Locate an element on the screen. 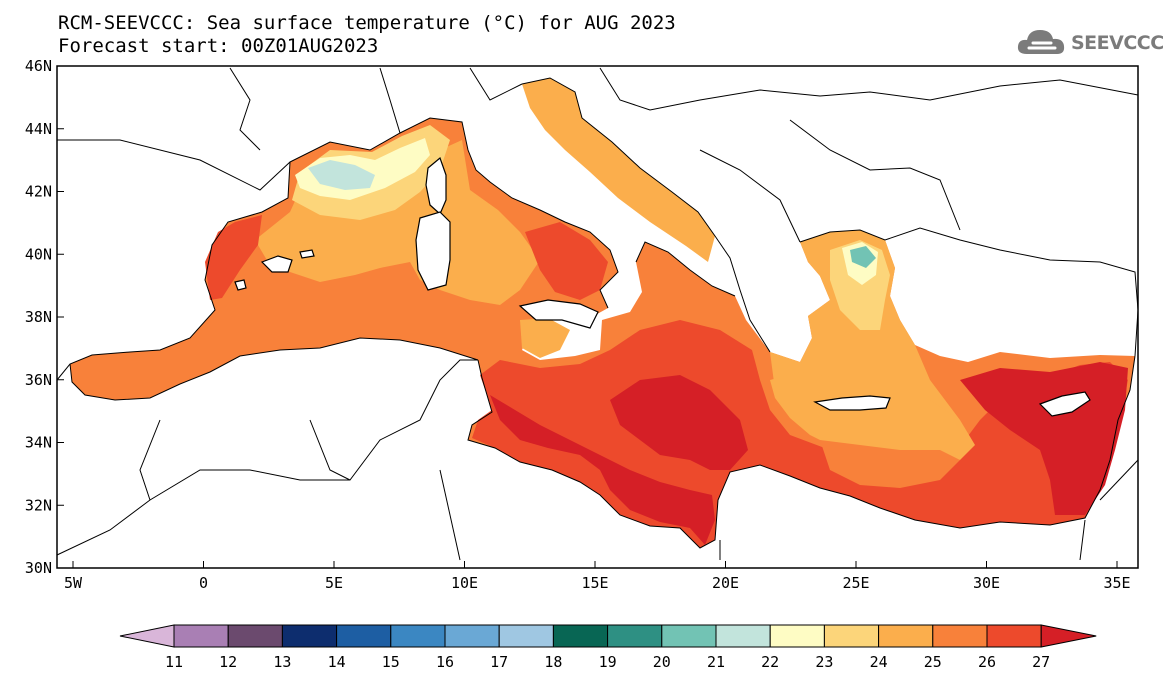 The image size is (1165, 682). lat-tick-label: 40N is located at coordinates (38, 254).